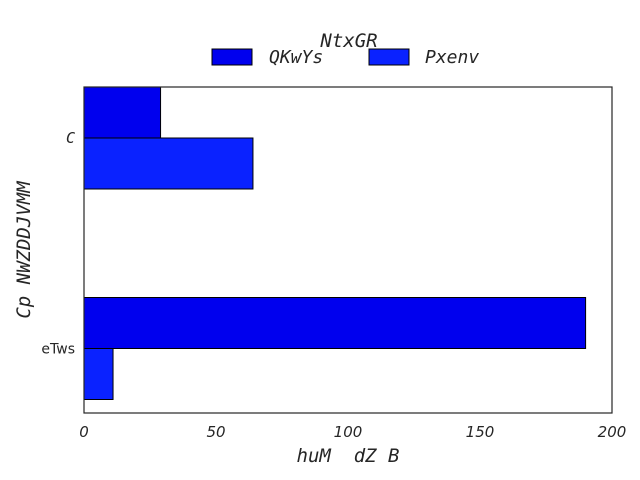 The image size is (640, 480). Describe the element at coordinates (215, 432) in the screenshot. I see `x-tick-label-50: 50` at that location.